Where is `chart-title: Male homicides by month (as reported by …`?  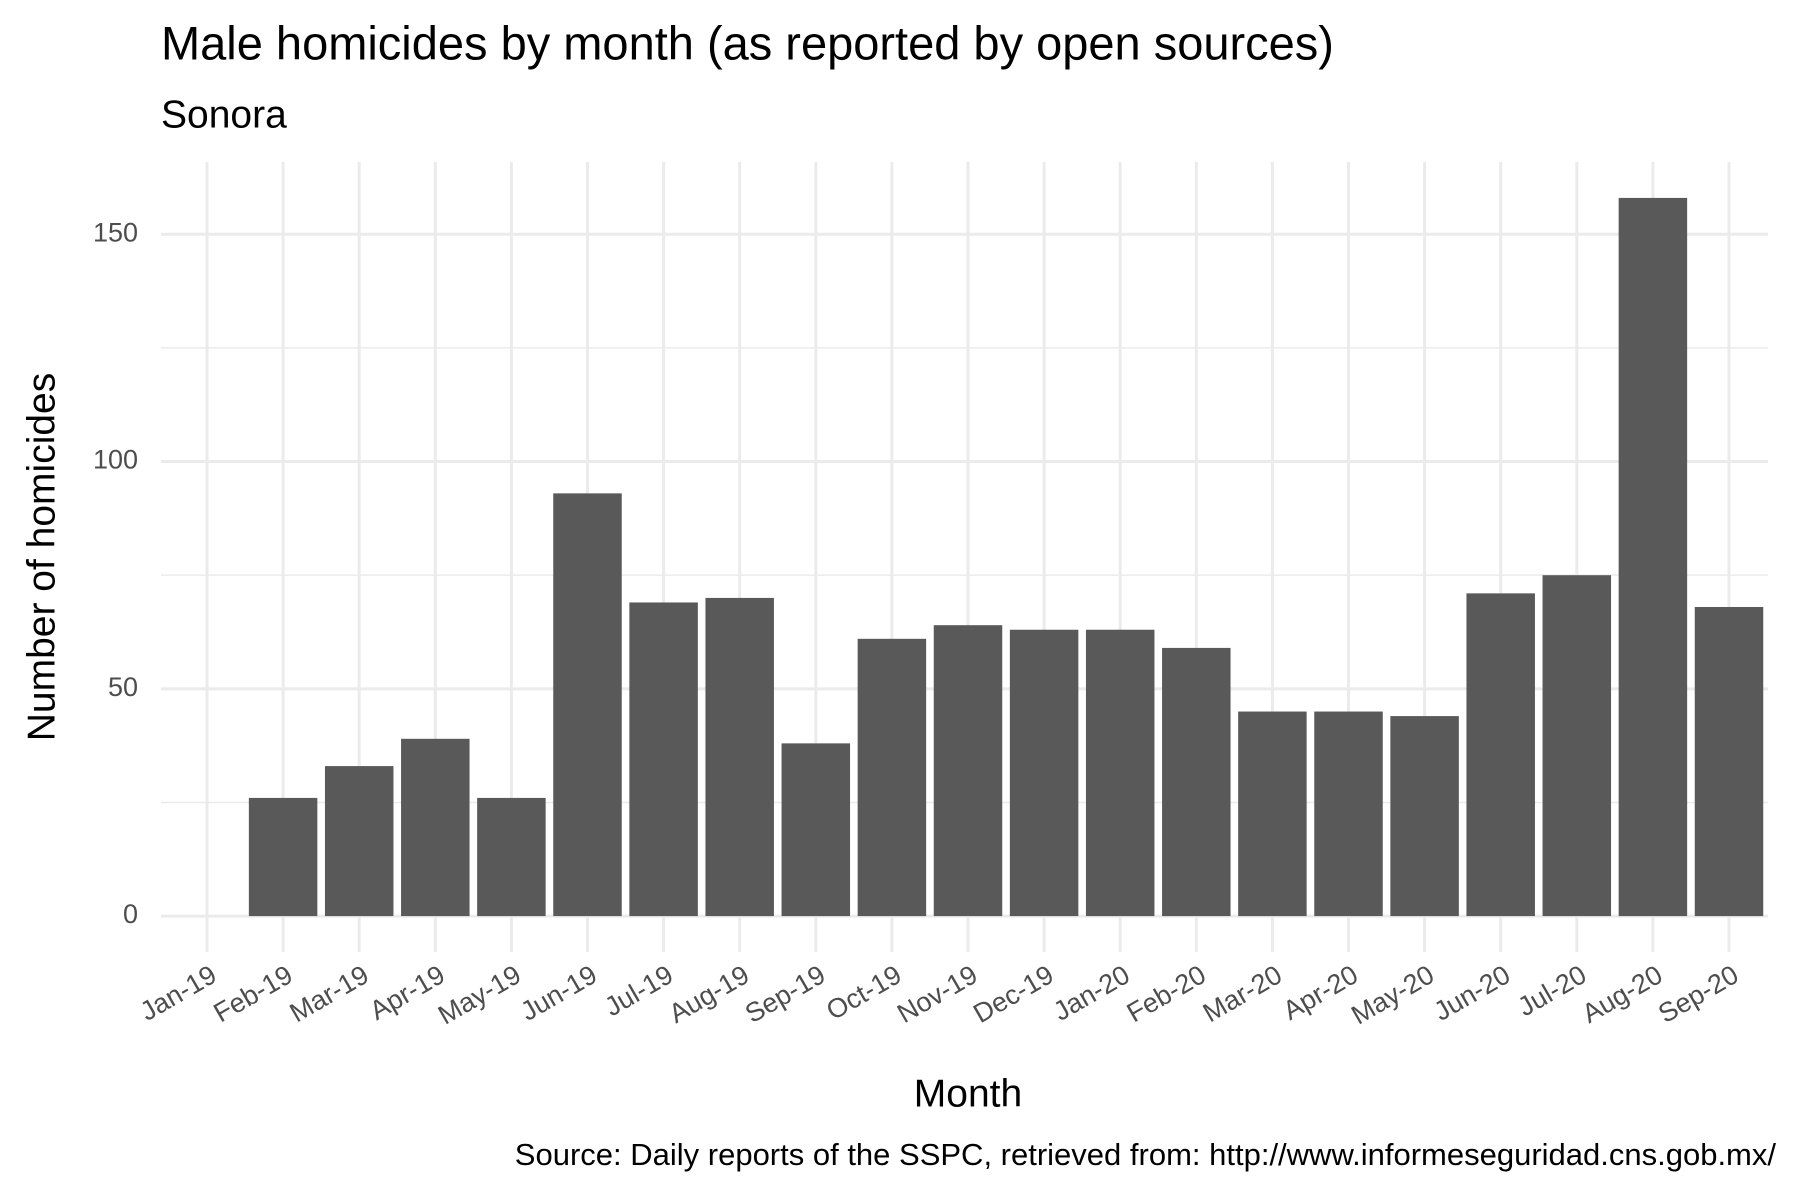 chart-title: Male homicides by month (as reported by … is located at coordinates (747, 42).